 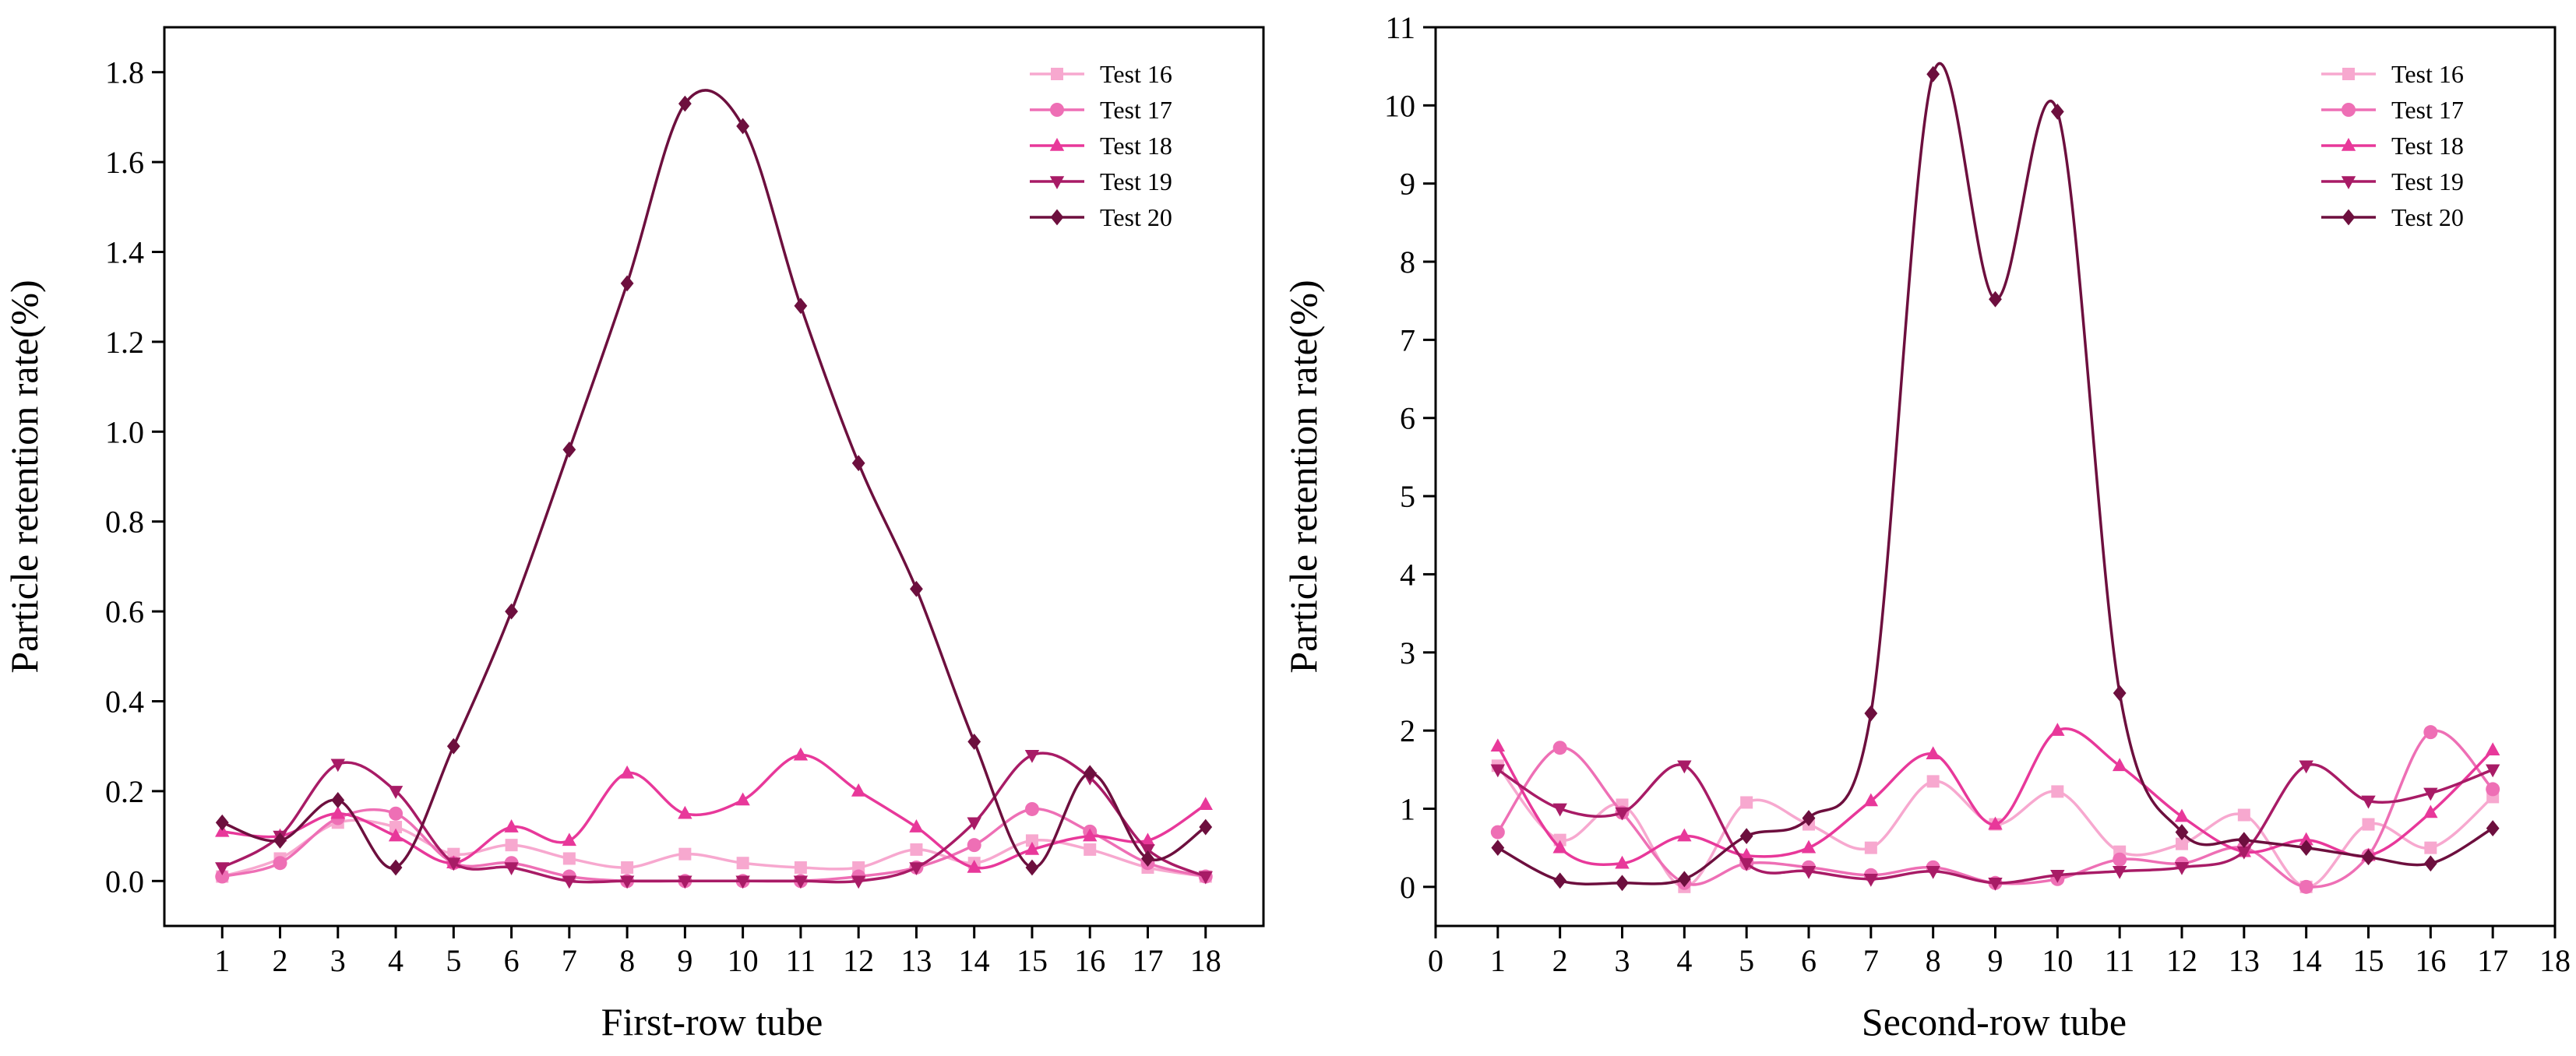 I want to click on x-tick-label: 10, so click(x=2057, y=960).